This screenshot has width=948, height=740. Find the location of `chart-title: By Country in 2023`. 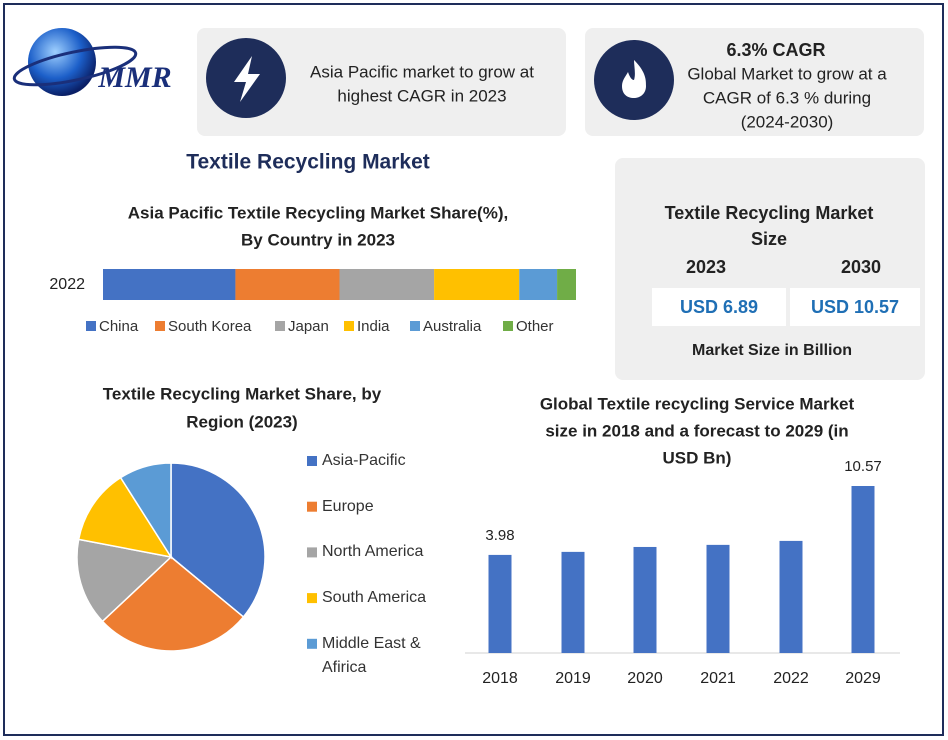

chart-title: By Country in 2023 is located at coordinates (318, 239).